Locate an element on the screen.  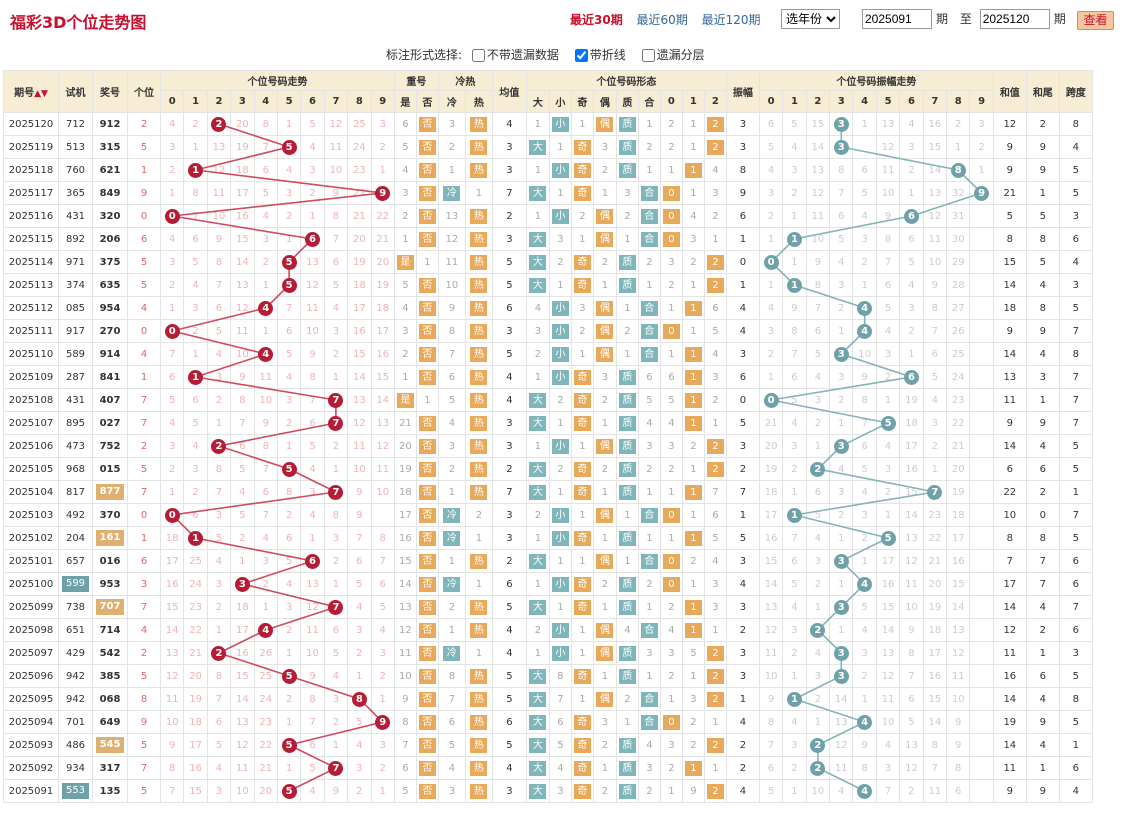
mod-miss: 1 is located at coordinates (693, 584).